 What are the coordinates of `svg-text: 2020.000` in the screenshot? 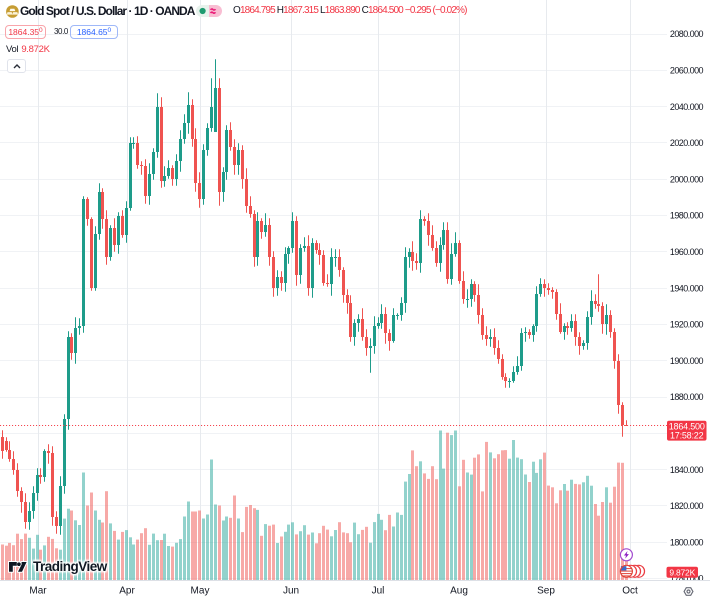 It's located at (687, 143).